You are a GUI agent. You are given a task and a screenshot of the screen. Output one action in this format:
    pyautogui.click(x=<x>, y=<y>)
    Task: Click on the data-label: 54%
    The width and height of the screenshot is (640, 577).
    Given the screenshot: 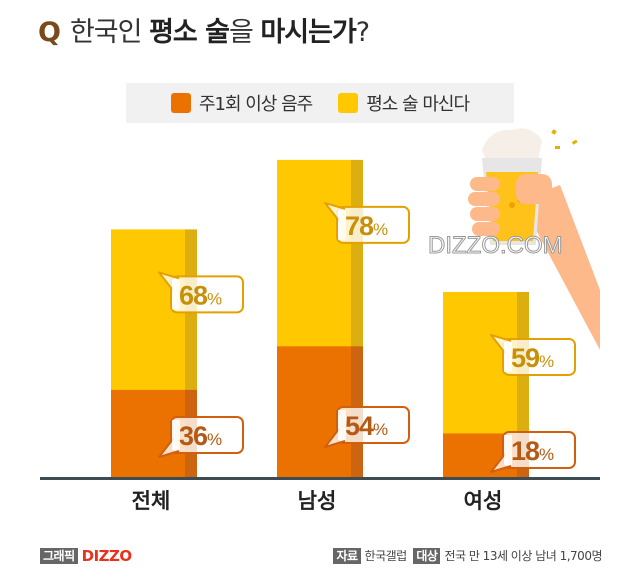 What is the action you would take?
    pyautogui.click(x=366, y=426)
    